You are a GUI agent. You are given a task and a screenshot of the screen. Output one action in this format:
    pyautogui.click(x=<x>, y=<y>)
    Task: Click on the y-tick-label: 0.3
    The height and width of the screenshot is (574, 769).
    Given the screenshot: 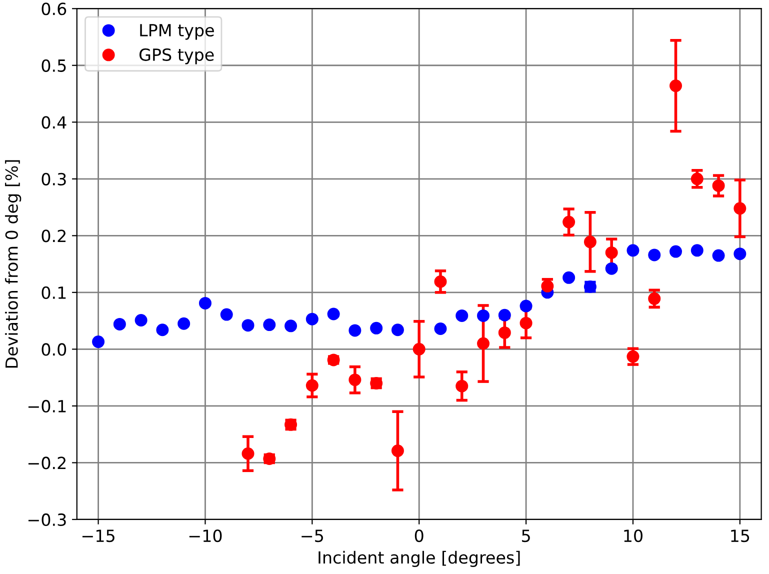 What is the action you would take?
    pyautogui.click(x=54, y=179)
    